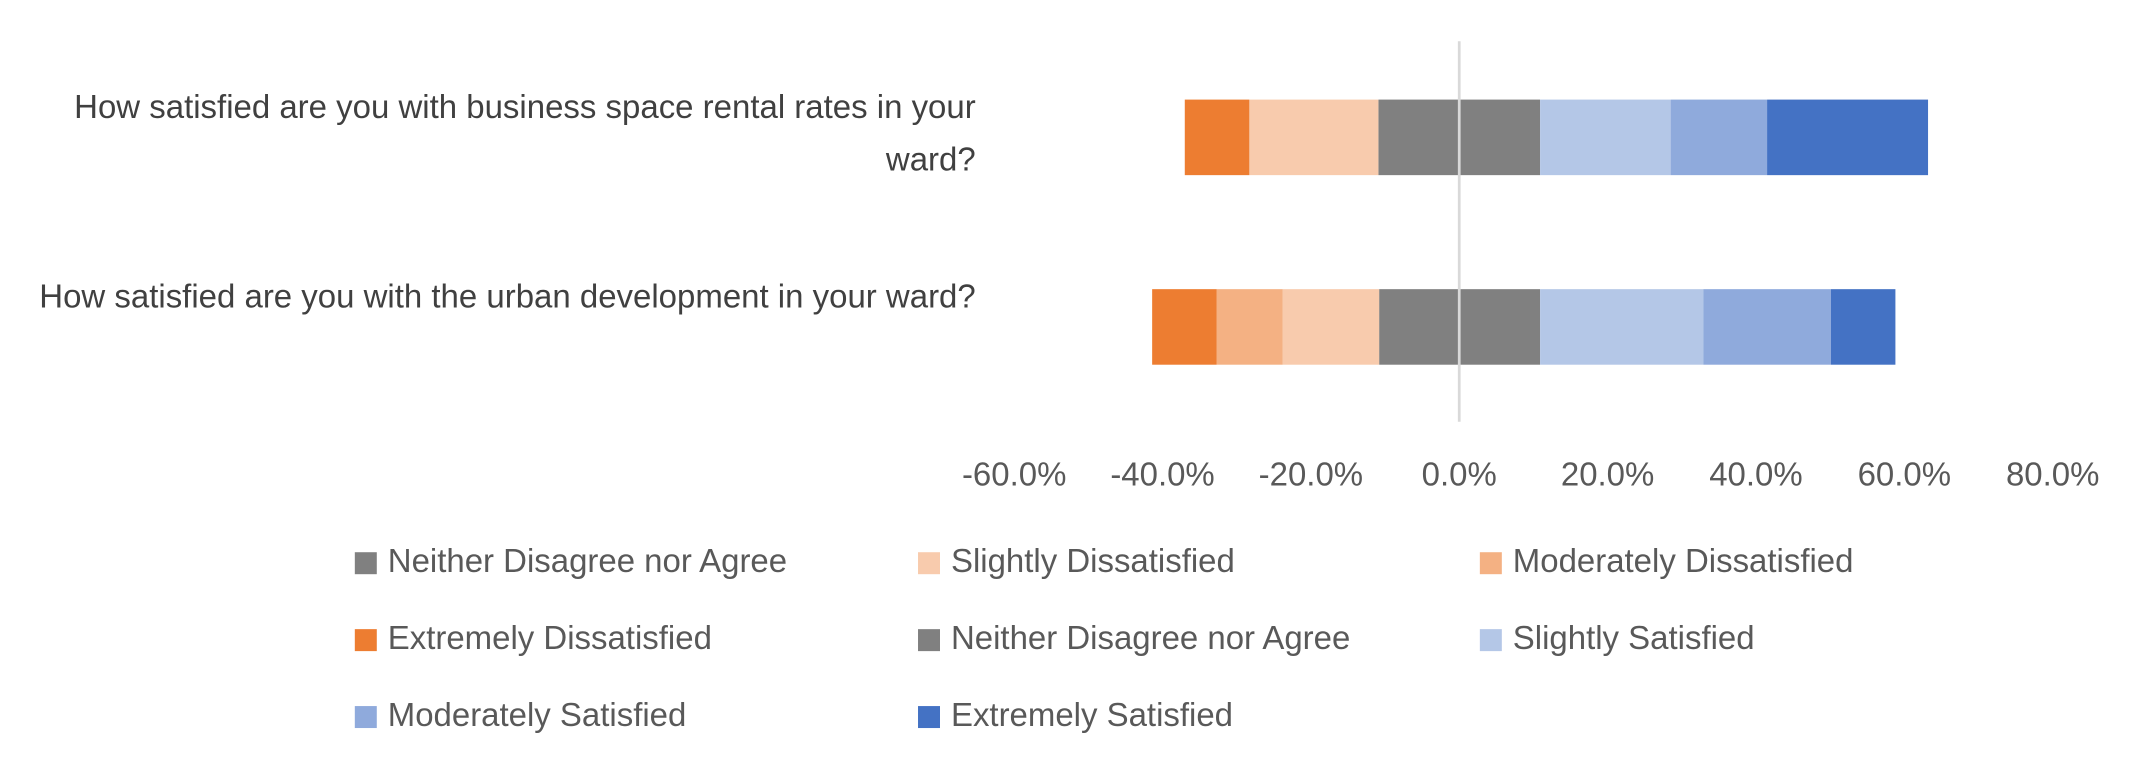  I want to click on legend-label: Extremely Dissatisfied, so click(550, 637).